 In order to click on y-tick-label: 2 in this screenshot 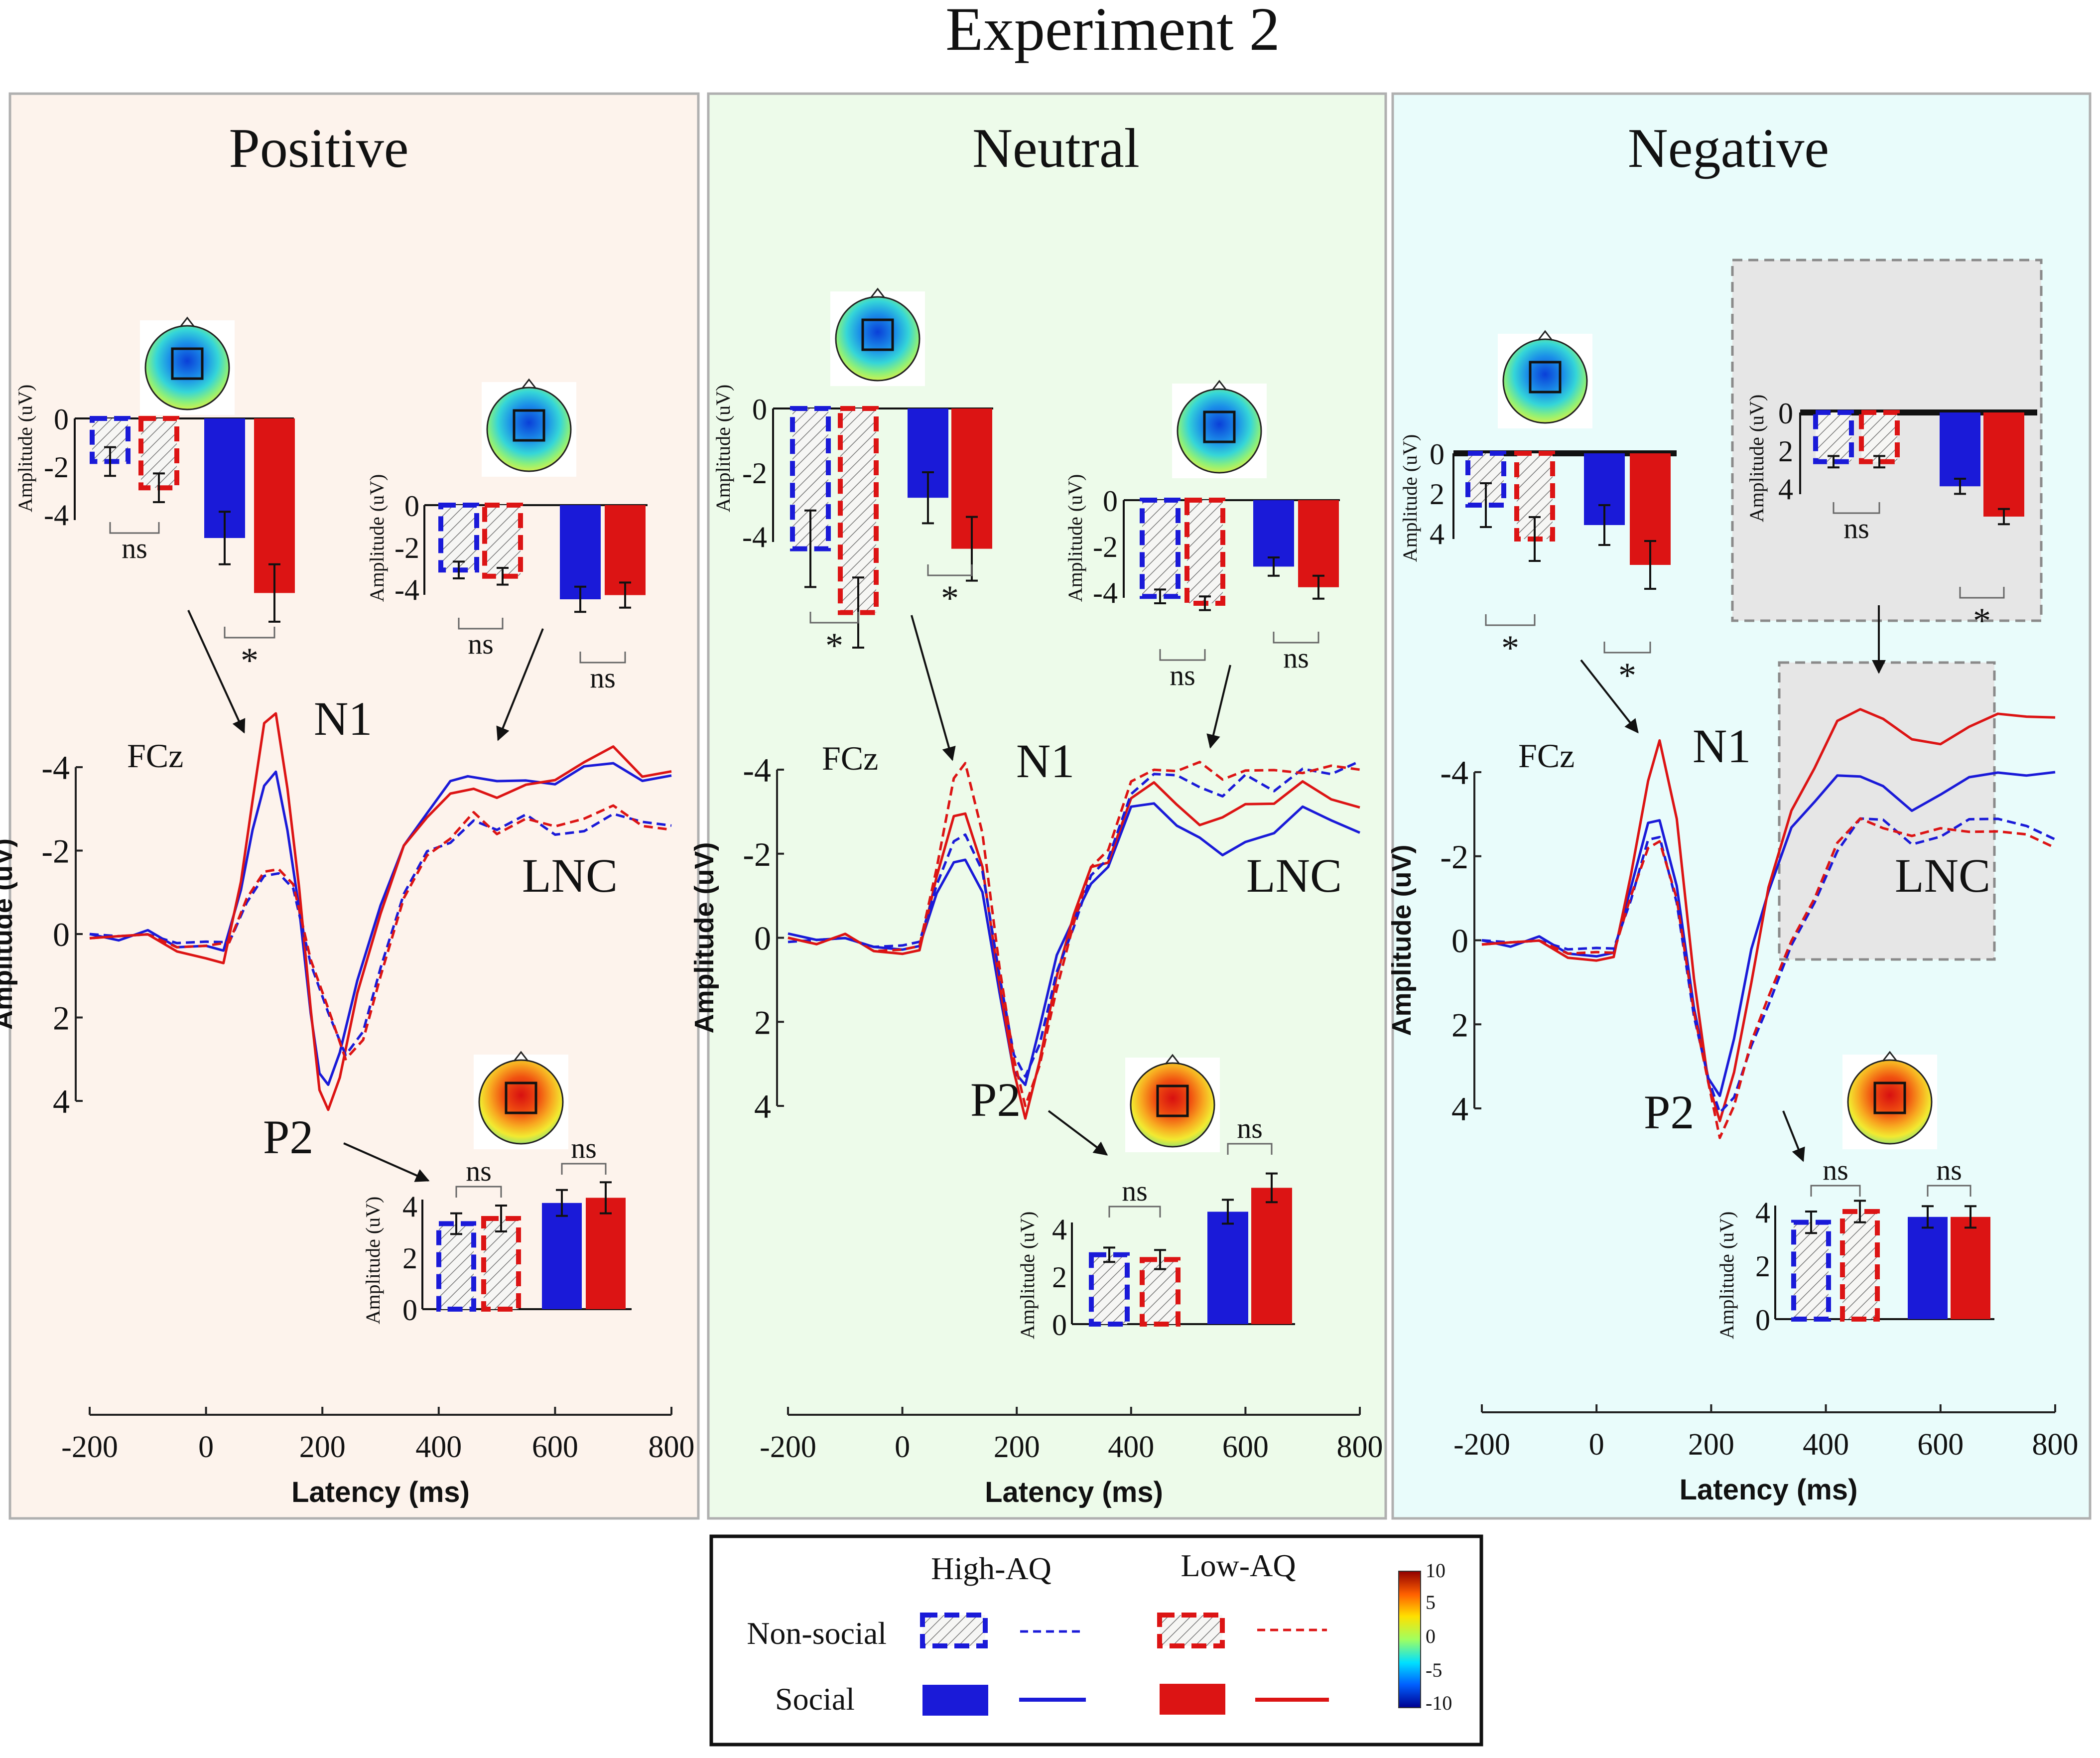, I will do `click(762, 1022)`.